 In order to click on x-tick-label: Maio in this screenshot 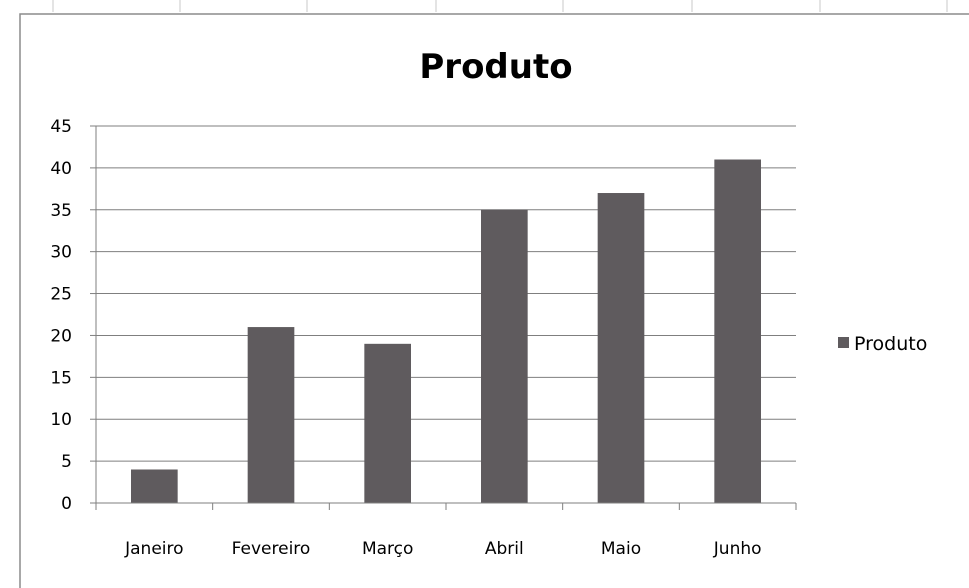, I will do `click(621, 549)`.